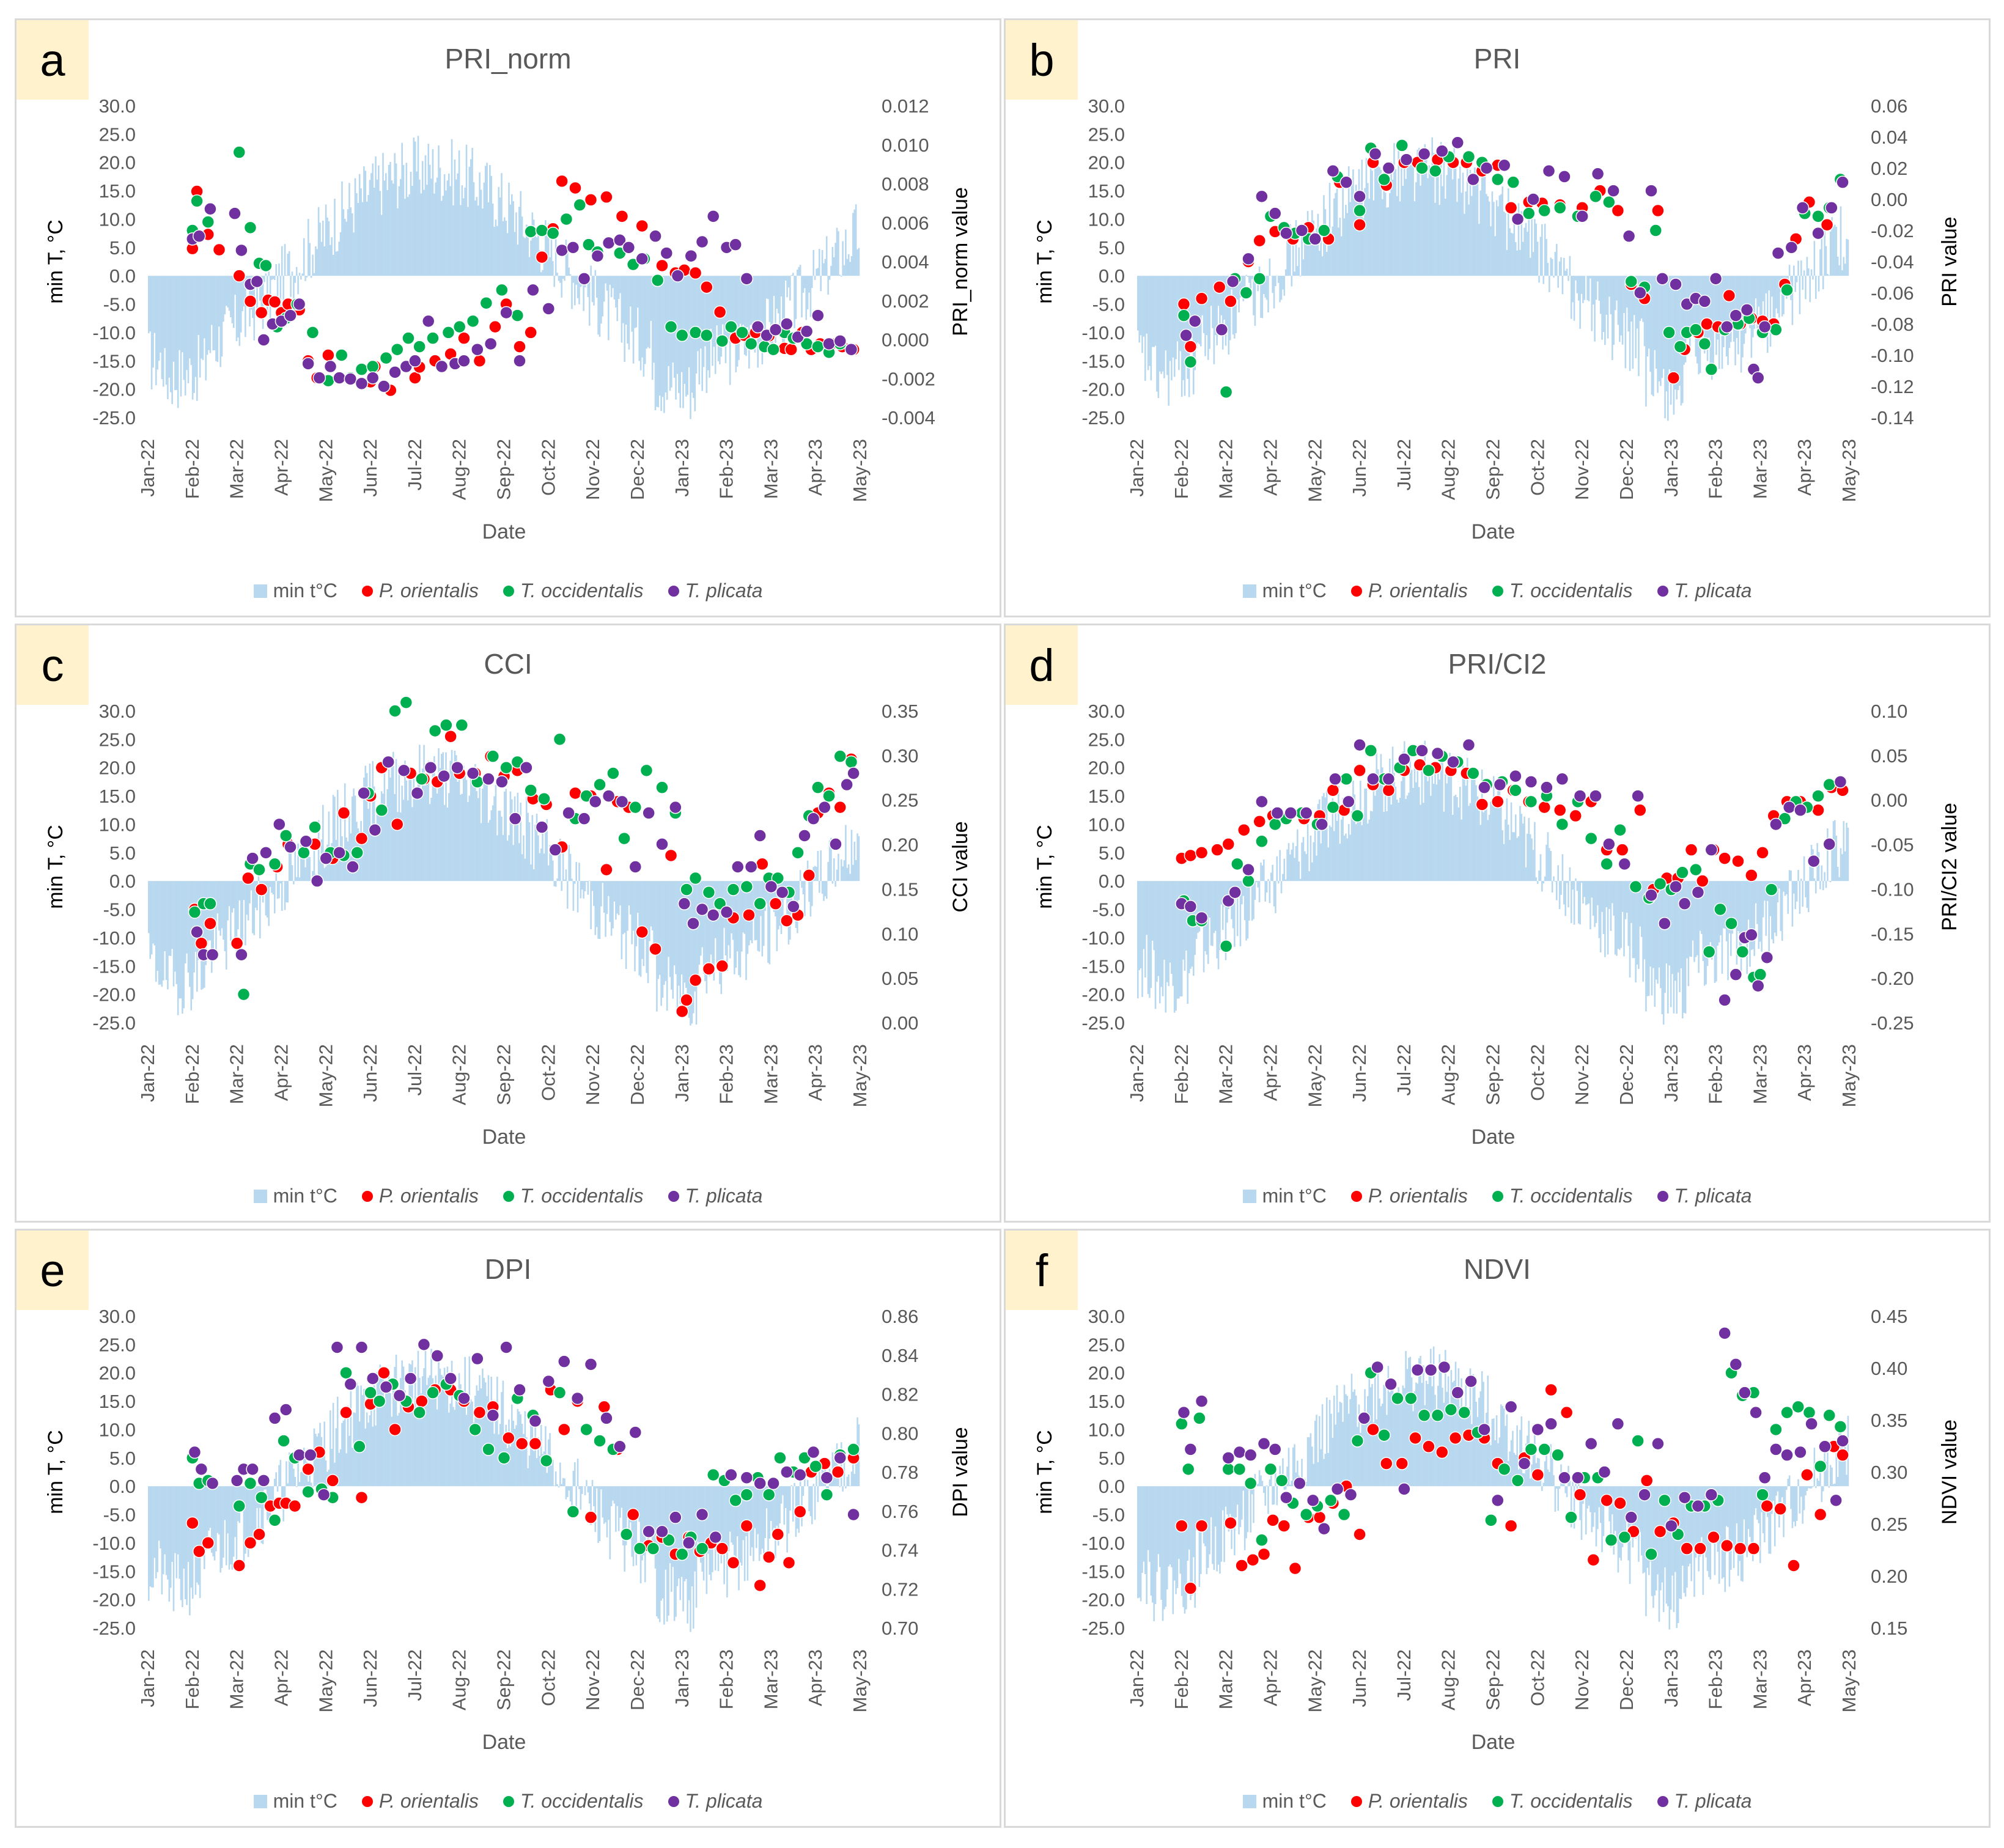 The width and height of the screenshot is (2004, 1848). I want to click on legend-swatch-red, so click(367, 591).